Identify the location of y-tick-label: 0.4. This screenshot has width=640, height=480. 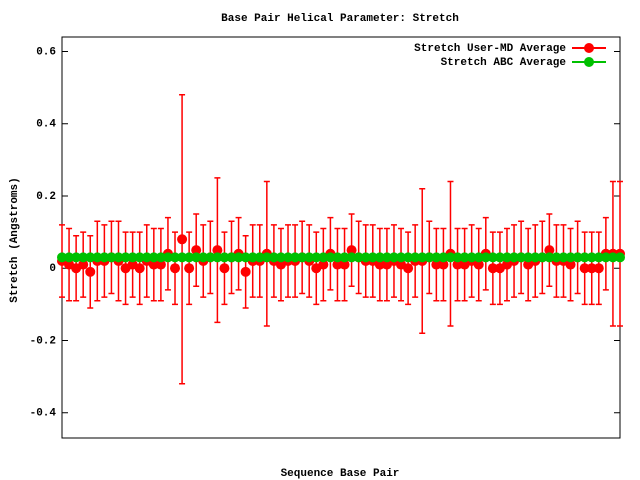
(46, 125).